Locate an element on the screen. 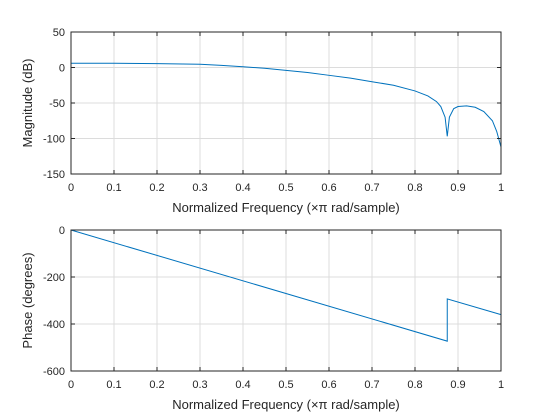  magnitude-xtick-label: 0.2 is located at coordinates (156, 188).